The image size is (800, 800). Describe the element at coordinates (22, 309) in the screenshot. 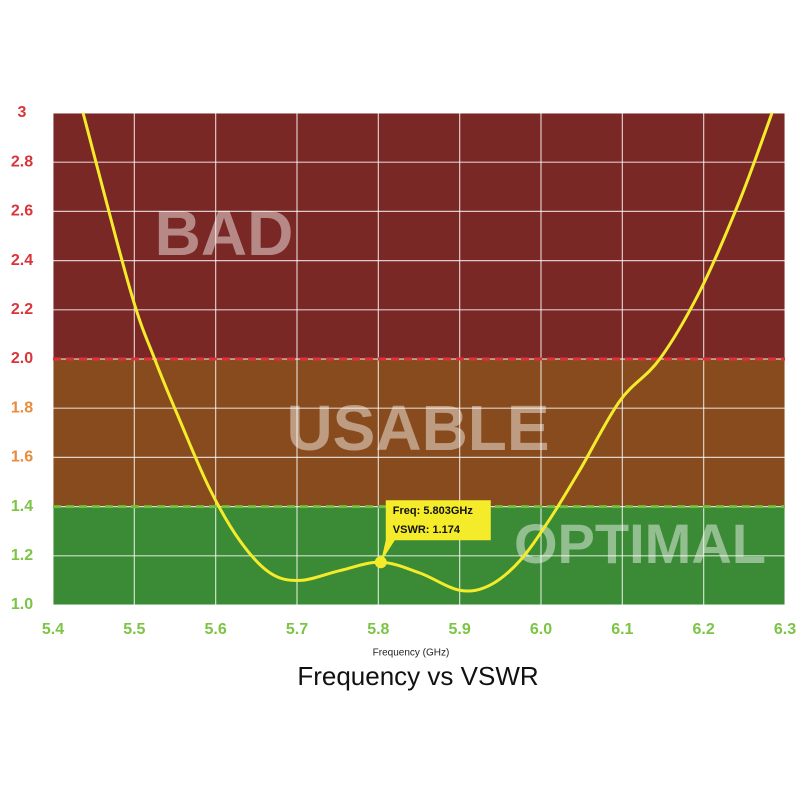

I see `y-tick-label: 2.2` at that location.